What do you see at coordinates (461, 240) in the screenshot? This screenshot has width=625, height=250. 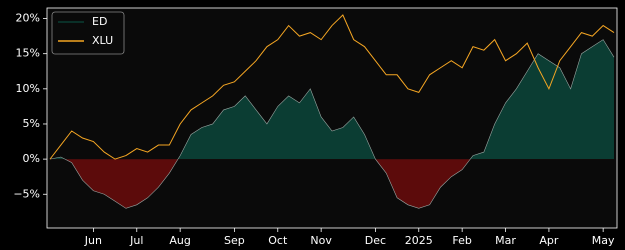 I see `x-tick-label: Feb` at bounding box center [461, 240].